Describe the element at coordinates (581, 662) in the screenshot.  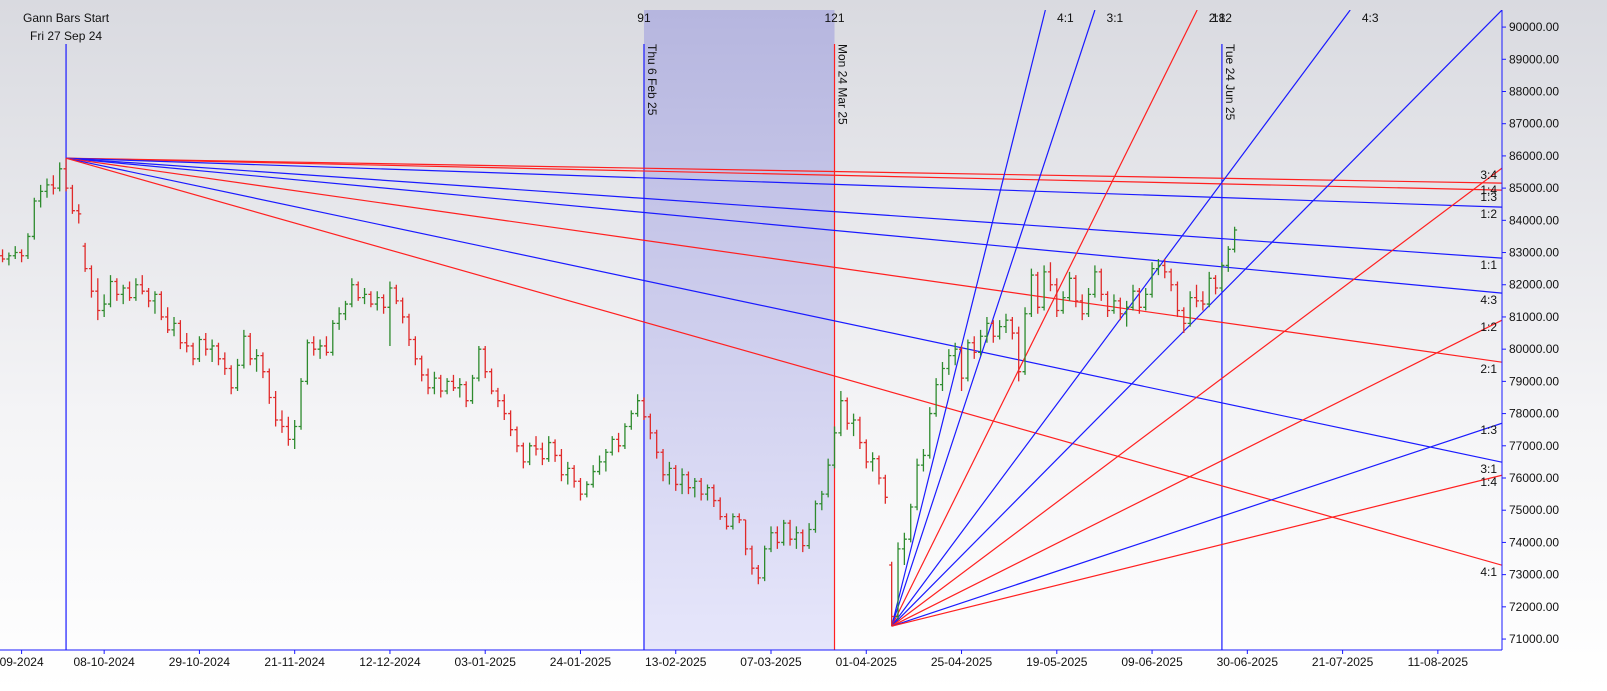
I see `x-tick-label: 24-01-2025` at that location.